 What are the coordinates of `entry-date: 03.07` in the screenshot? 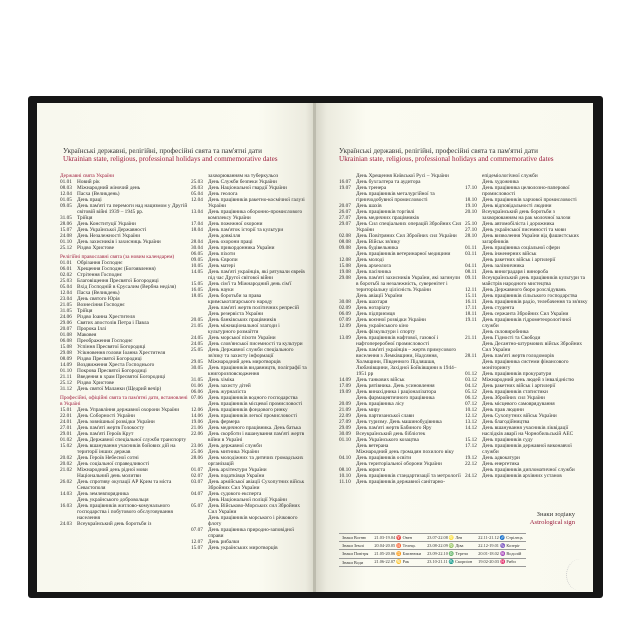 It's located at (197, 482).